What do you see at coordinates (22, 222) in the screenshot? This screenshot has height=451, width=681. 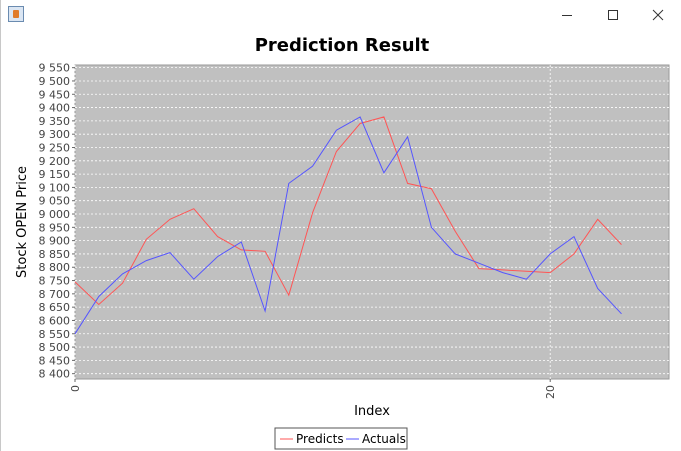 I see `y-axis-label: Stock OPEN Price` at bounding box center [22, 222].